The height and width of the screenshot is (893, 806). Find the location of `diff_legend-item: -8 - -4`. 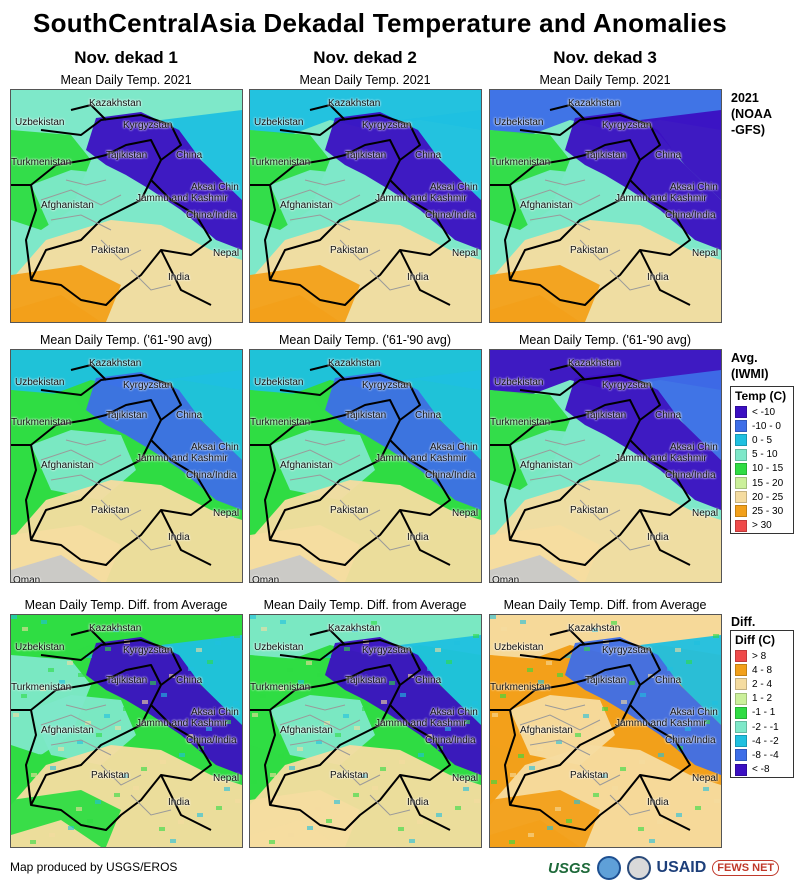

diff_legend-item: -8 - -4 is located at coordinates (762, 755).